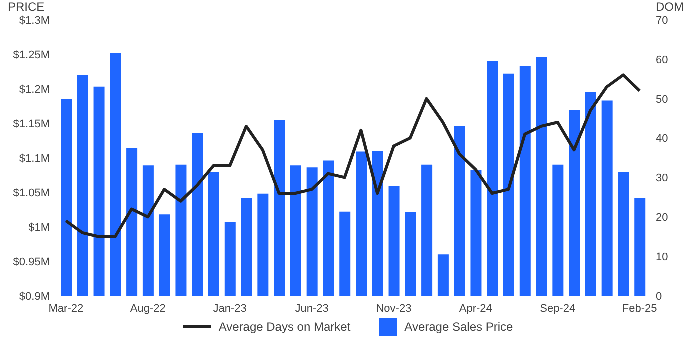  What do you see at coordinates (26, 7) in the screenshot?
I see `y-axis-title: PRICE` at bounding box center [26, 7].